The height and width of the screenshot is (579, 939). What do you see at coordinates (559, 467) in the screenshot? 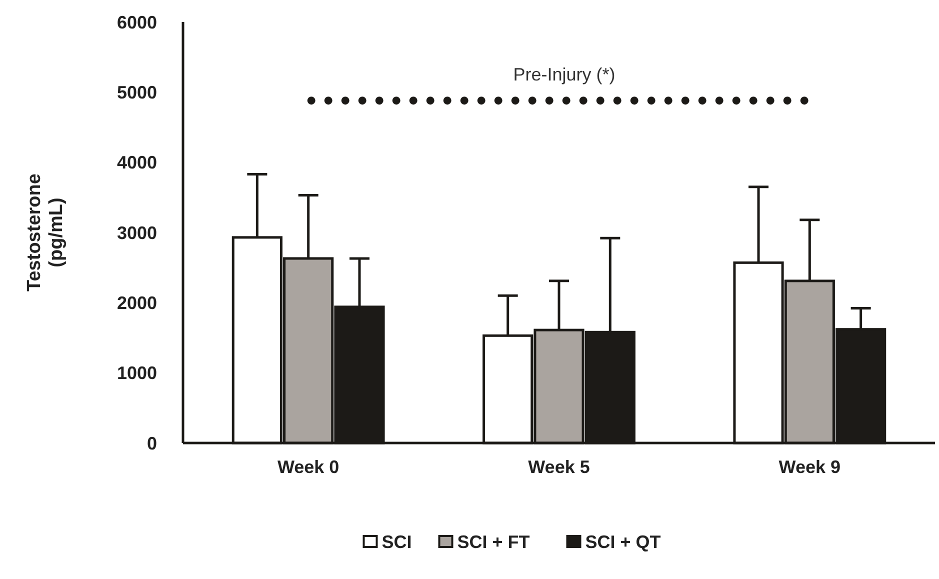
I see `x-tick-label: Week 5` at bounding box center [559, 467].